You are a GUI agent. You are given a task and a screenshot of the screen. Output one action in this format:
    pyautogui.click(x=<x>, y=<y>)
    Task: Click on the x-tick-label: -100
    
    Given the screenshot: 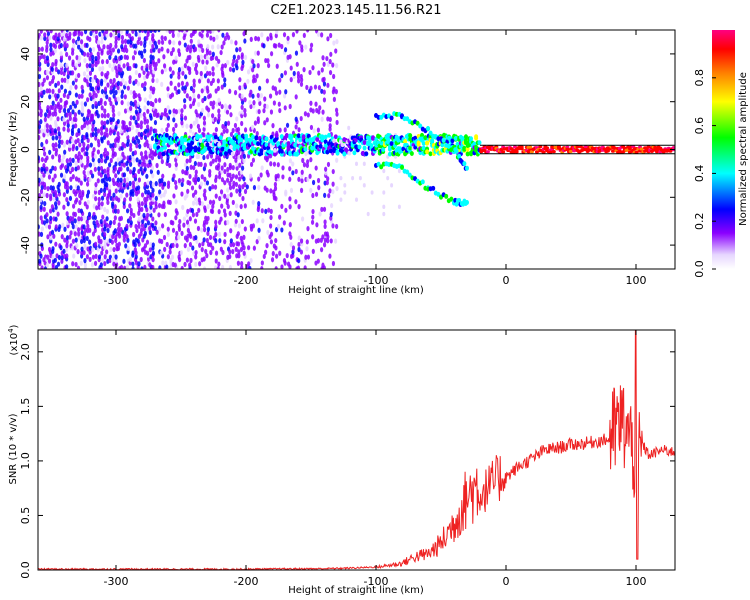 What is the action you would take?
    pyautogui.click(x=376, y=280)
    